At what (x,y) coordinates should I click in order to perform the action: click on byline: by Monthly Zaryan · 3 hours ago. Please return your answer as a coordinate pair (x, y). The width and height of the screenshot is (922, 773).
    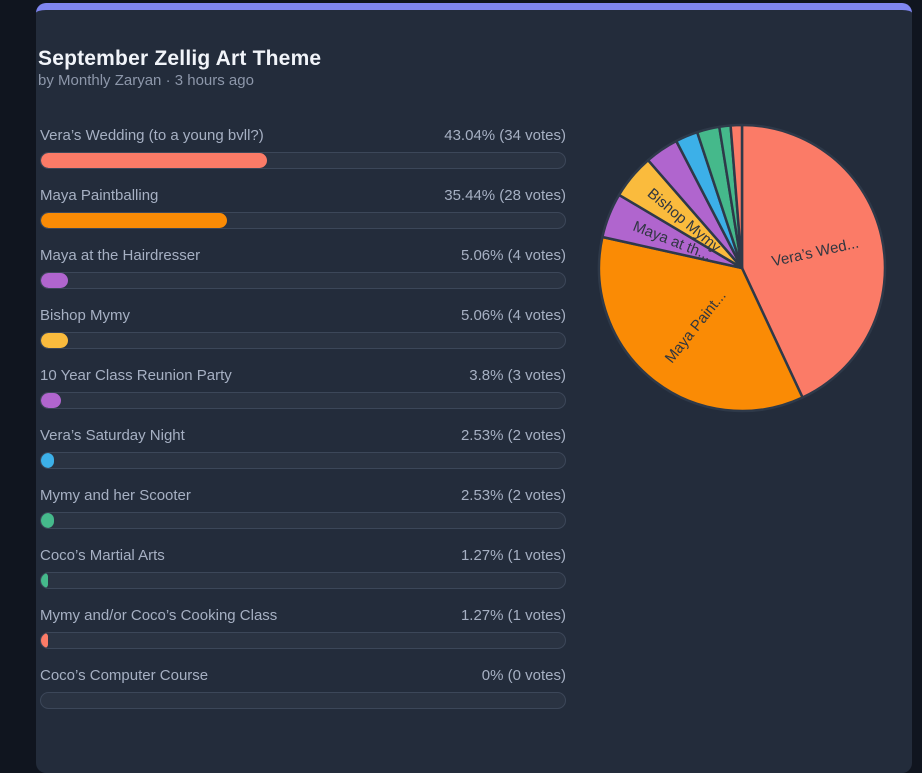
    Looking at the image, I should click on (146, 80).